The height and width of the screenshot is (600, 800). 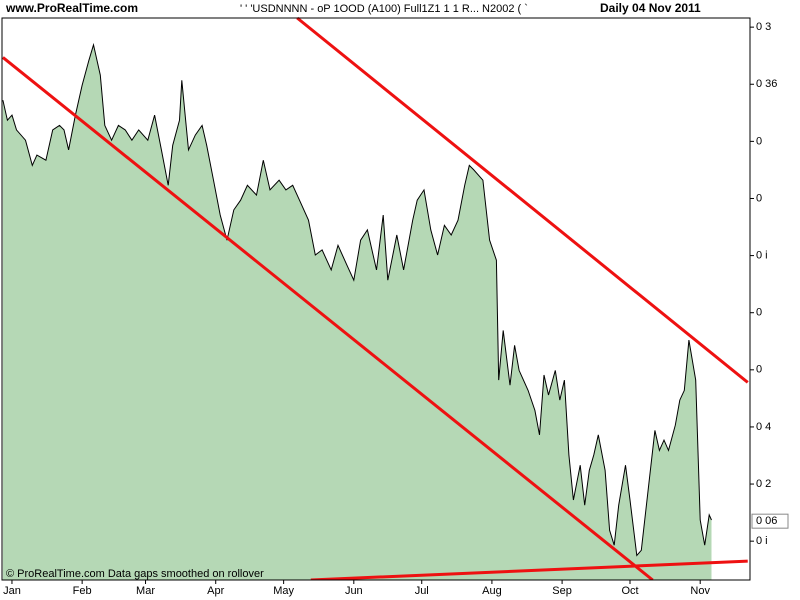 I want to click on x-tick-label: May, so click(x=283, y=591).